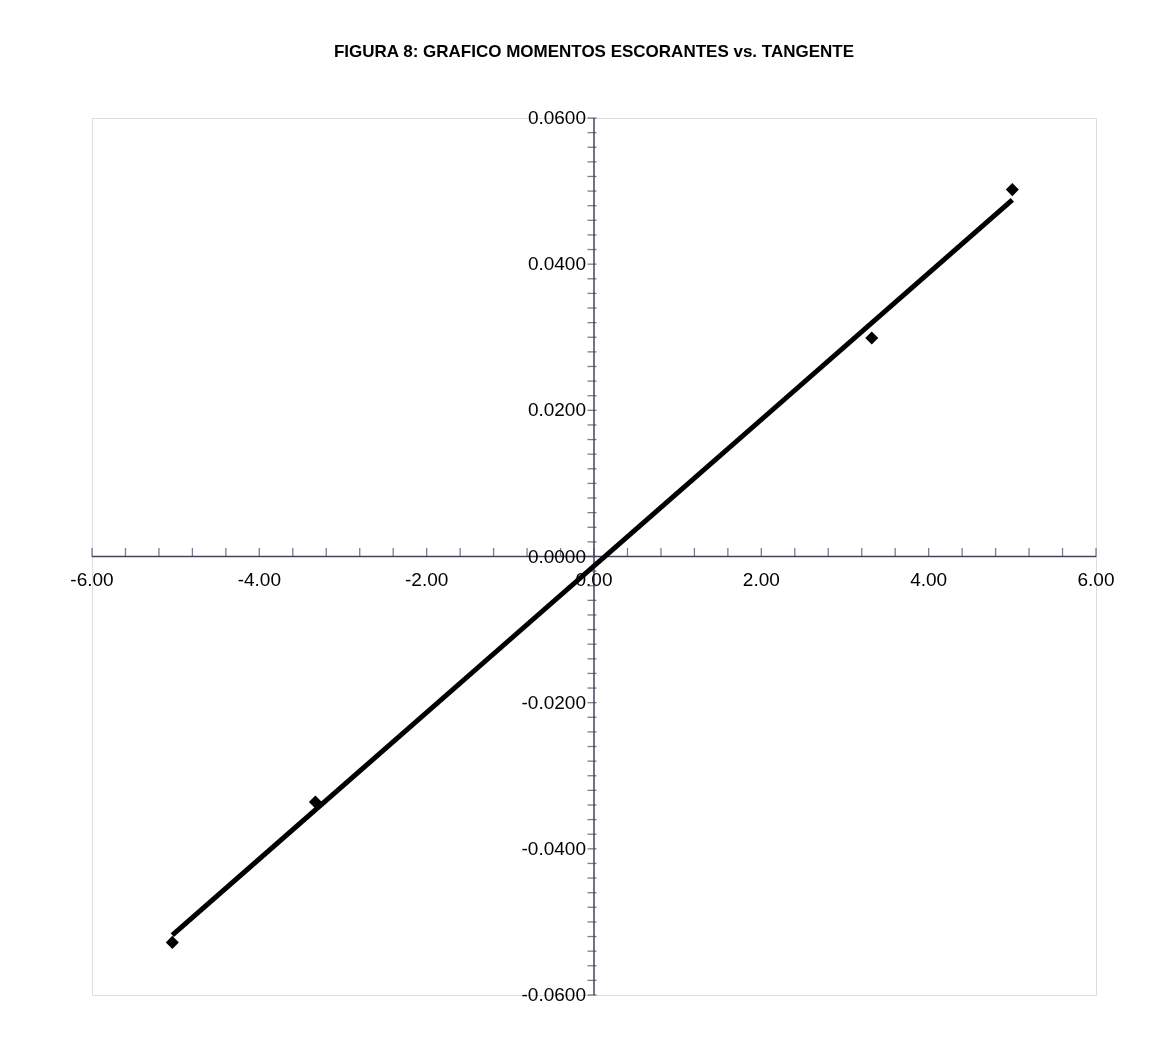  Describe the element at coordinates (259, 579) in the screenshot. I see `x-tick-label: -4.00` at that location.